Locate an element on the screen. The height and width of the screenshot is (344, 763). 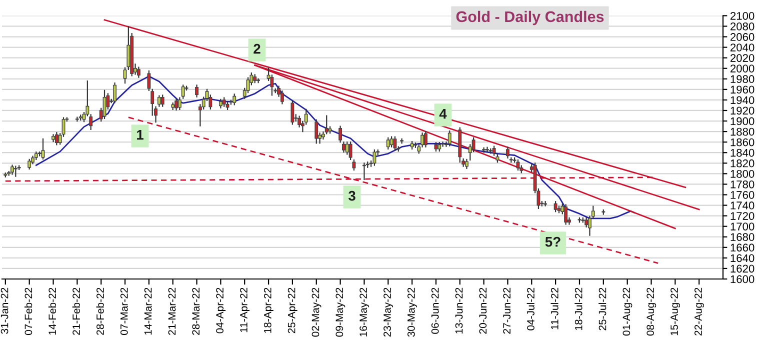
x-tick-label: 20-Jun-22 is located at coordinates (483, 311).